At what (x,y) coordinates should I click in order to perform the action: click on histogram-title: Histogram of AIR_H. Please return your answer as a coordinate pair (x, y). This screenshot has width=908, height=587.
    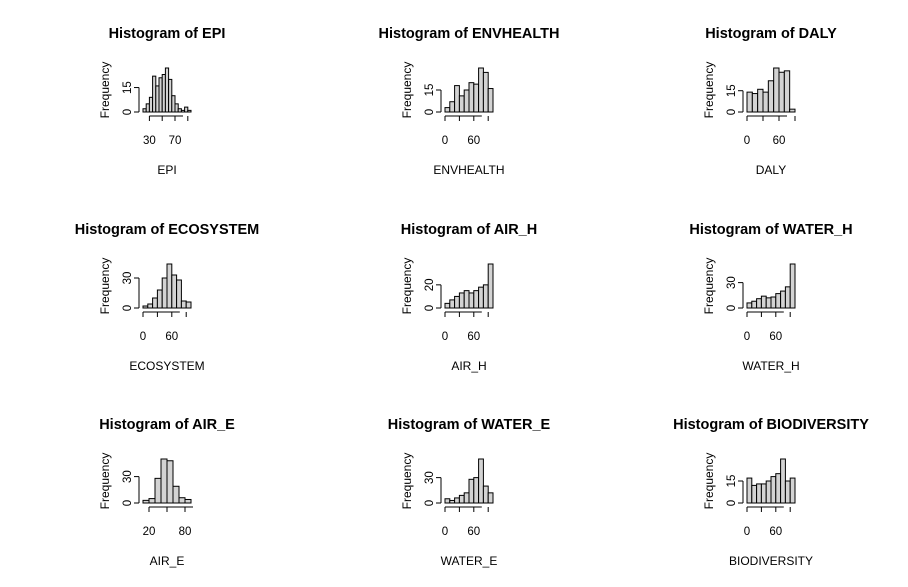
    Looking at the image, I should click on (469, 230).